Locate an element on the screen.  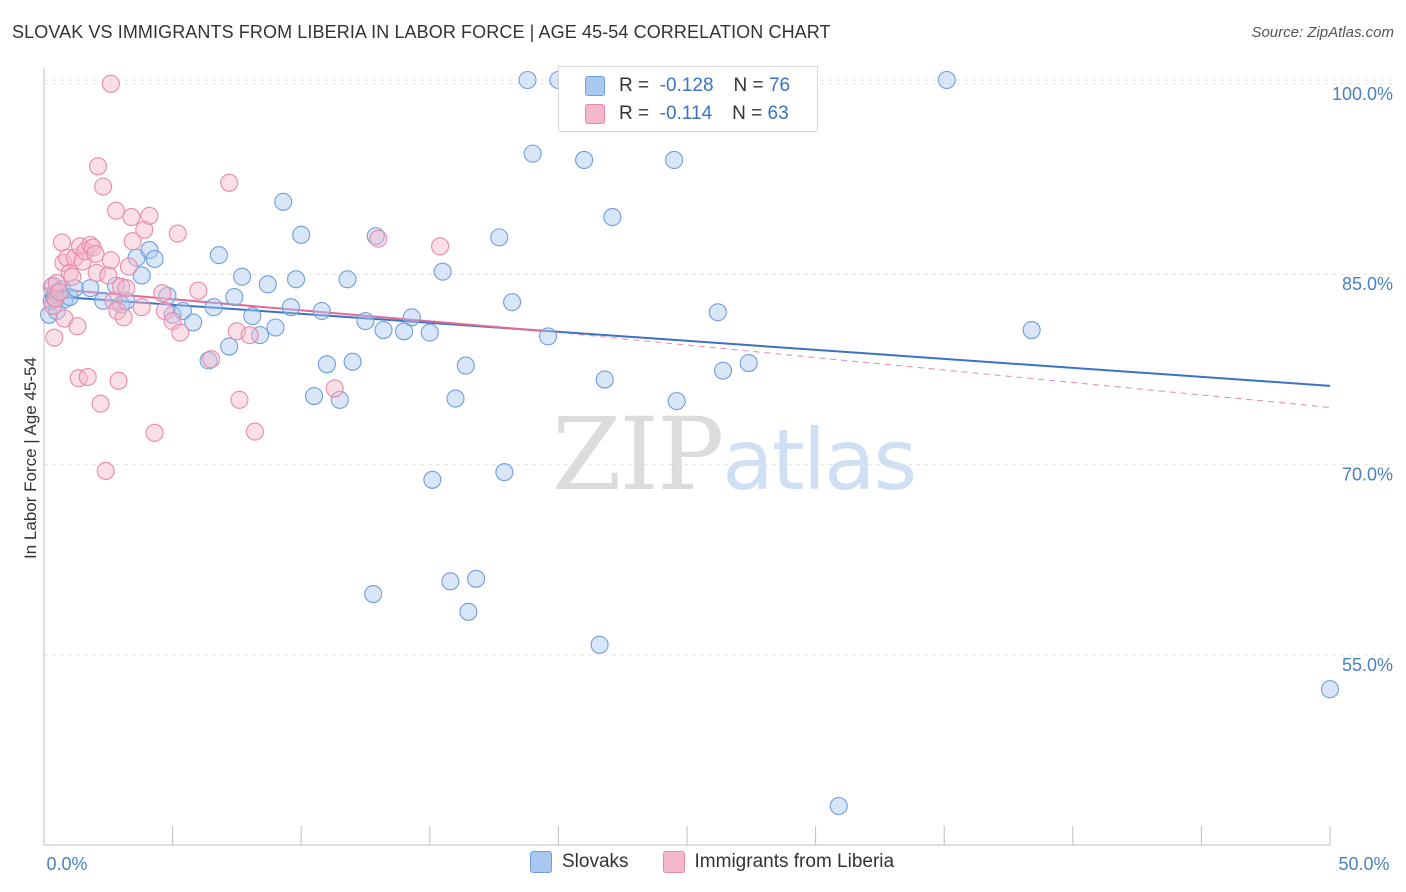
y-tick-label: 100.0% is located at coordinates (1362, 94).